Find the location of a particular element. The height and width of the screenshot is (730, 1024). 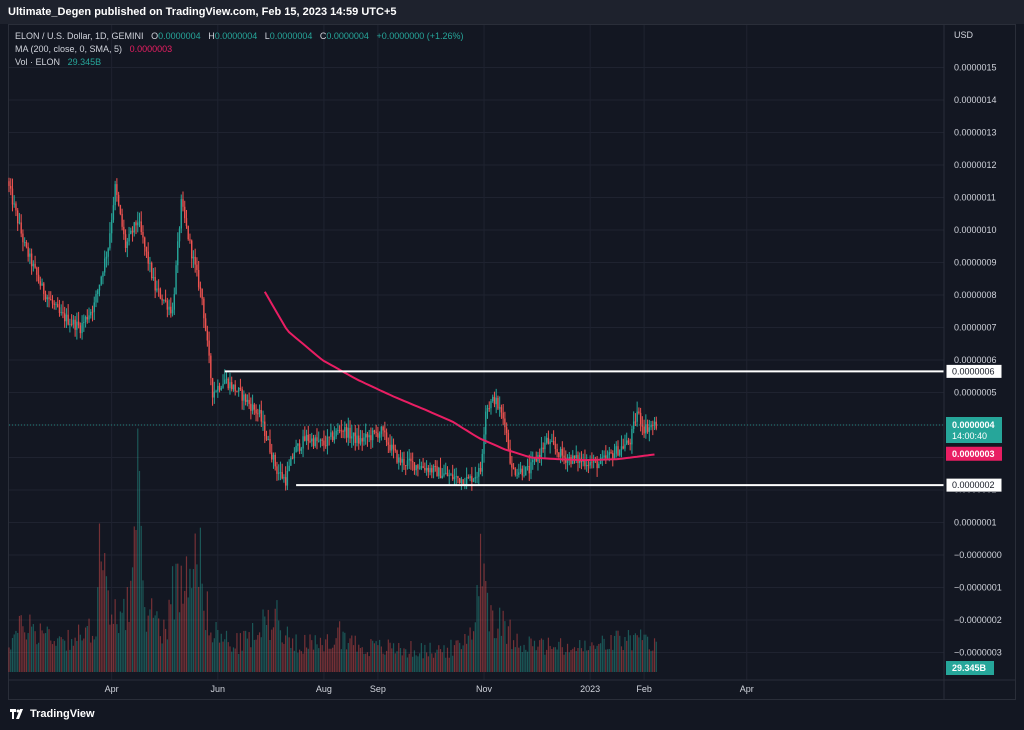

x-tick-label: Sep is located at coordinates (378, 689).